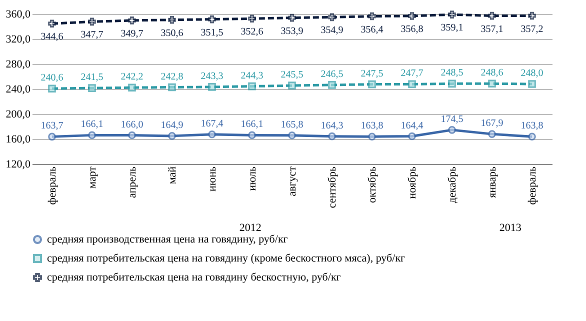 Image resolution: width=586 pixels, height=321 pixels. I want to click on y-tick-label: 120,0, so click(18, 164).